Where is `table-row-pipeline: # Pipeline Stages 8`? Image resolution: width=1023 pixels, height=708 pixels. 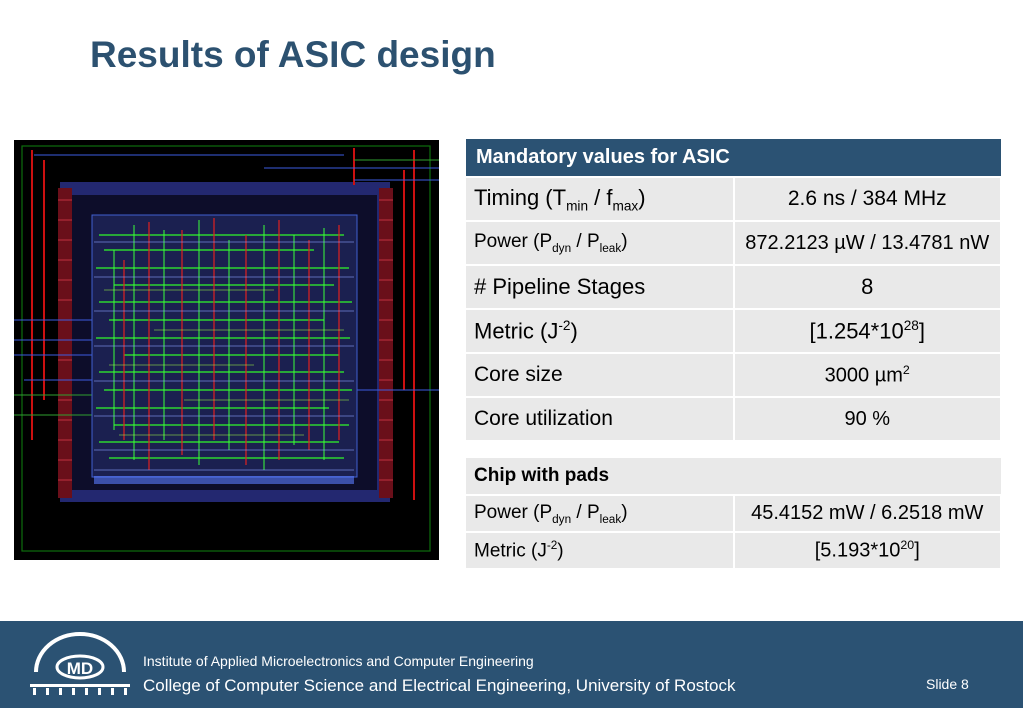 table-row-pipeline: # Pipeline Stages 8 is located at coordinates (734, 286).